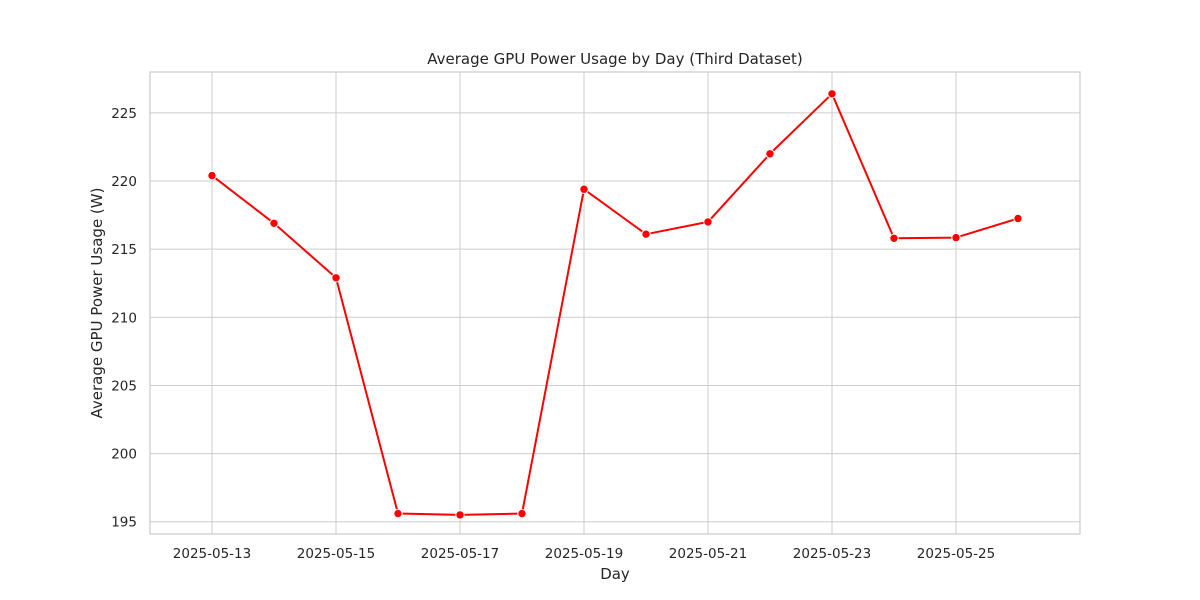 Image resolution: width=1200 pixels, height=600 pixels. I want to click on y-tick-label: 225, so click(124, 114).